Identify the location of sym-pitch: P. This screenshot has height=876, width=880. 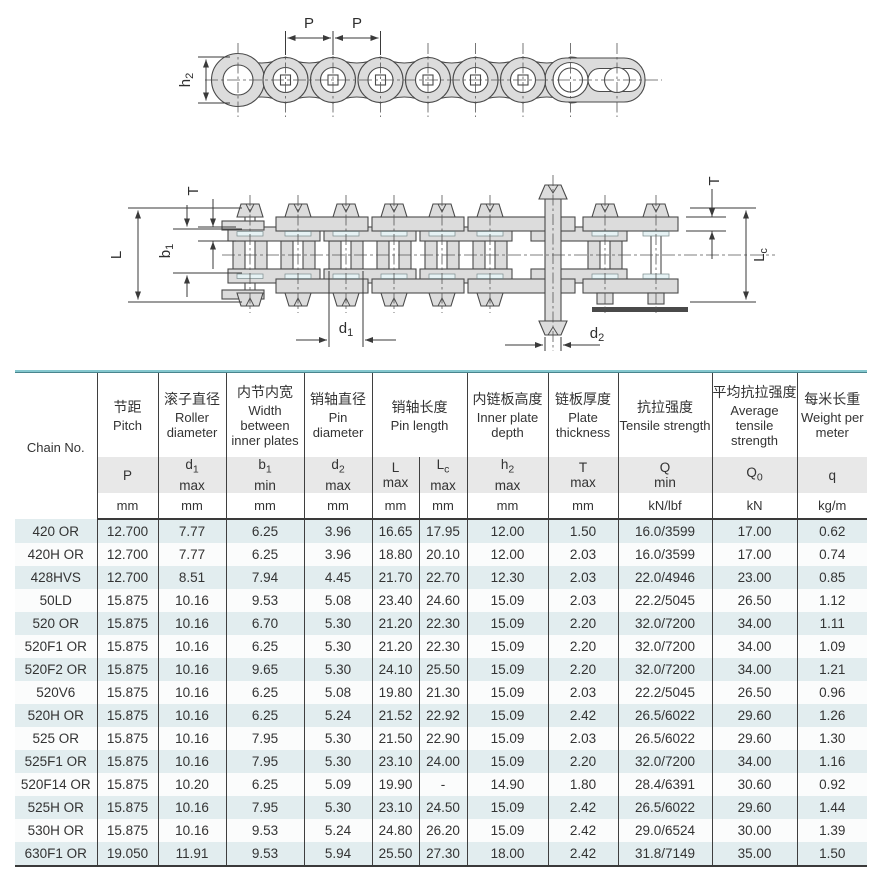
(127, 475).